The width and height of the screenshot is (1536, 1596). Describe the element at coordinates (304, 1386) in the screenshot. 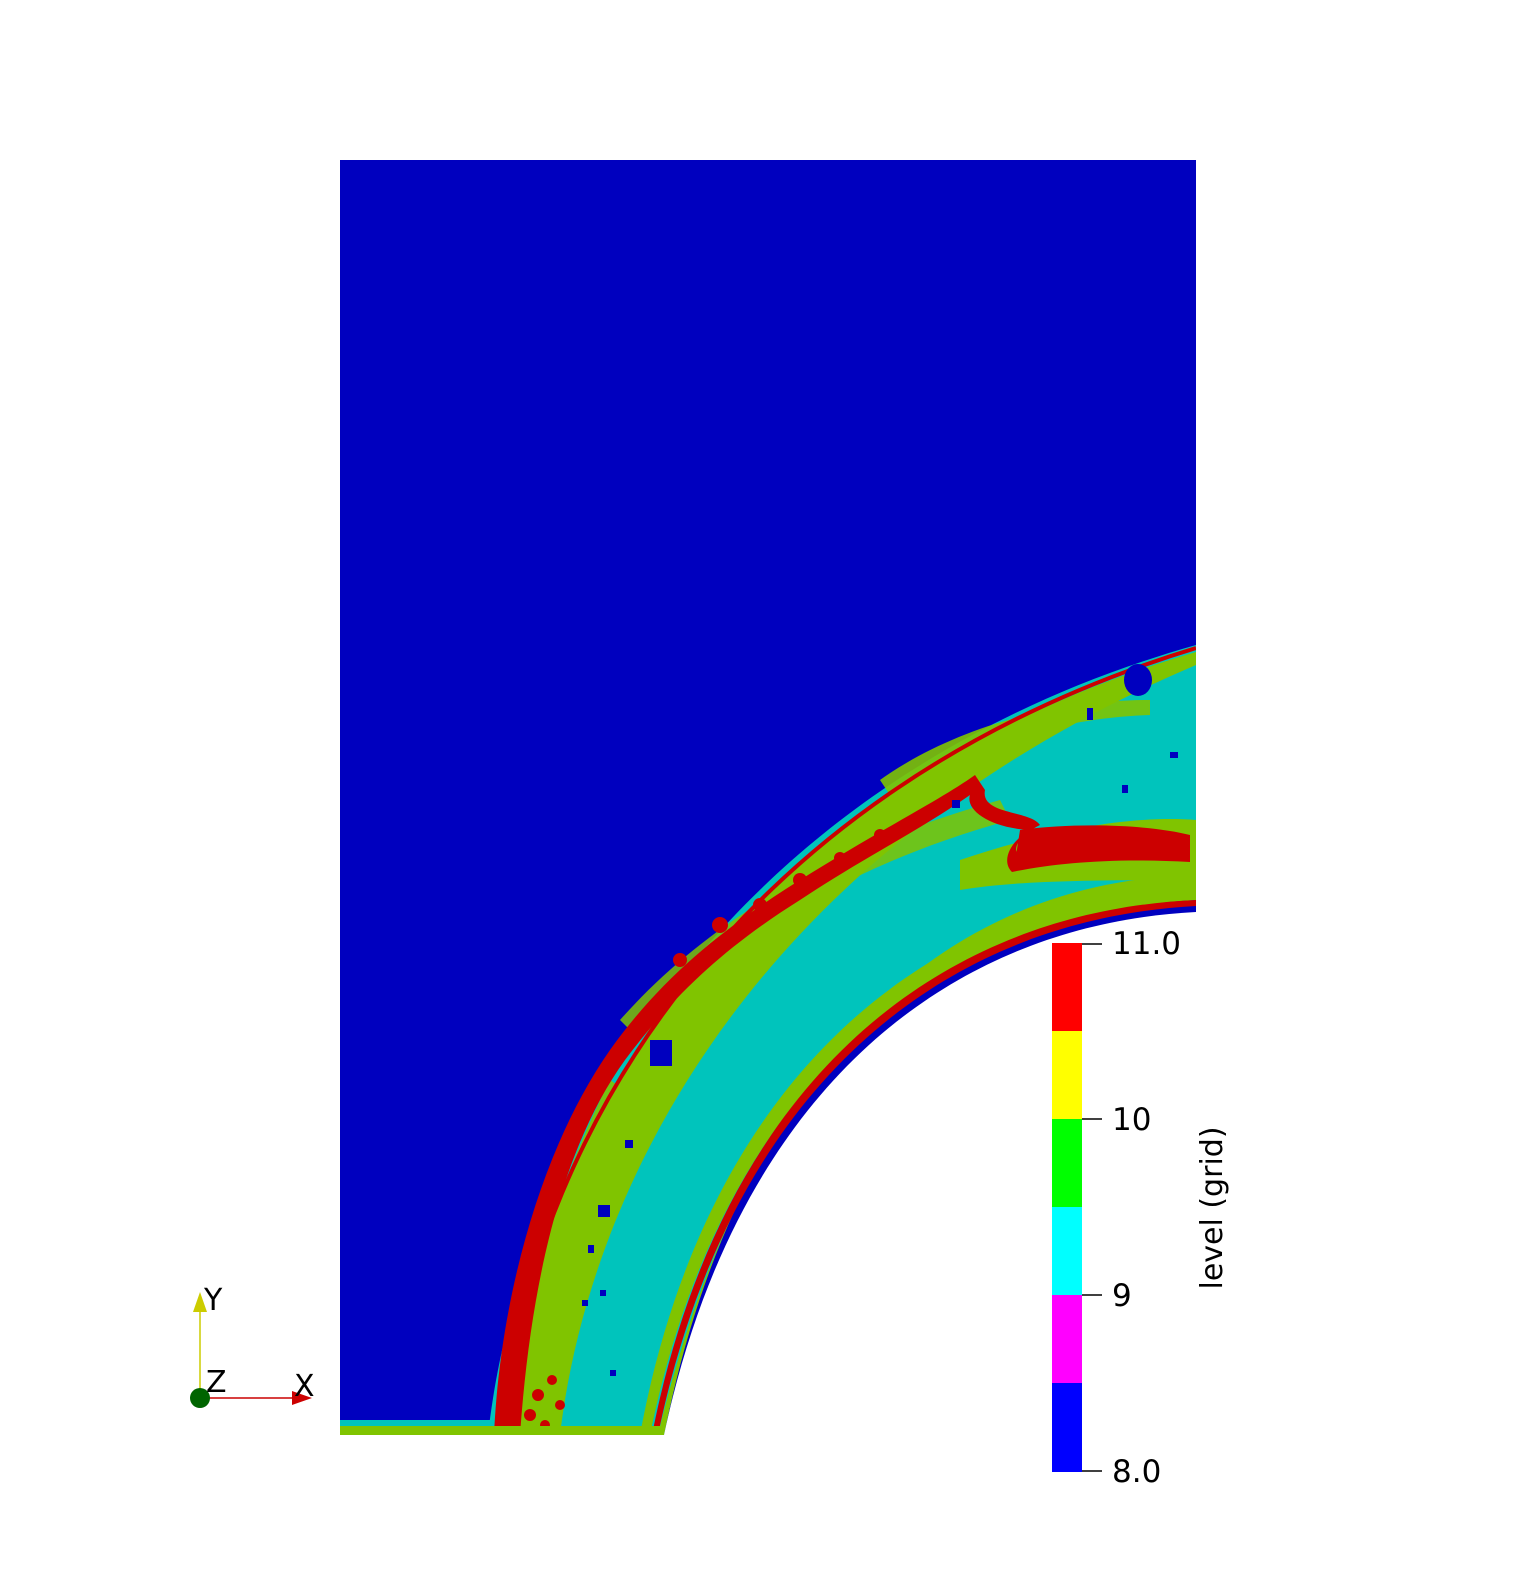

I see `x-axis-label: X` at that location.